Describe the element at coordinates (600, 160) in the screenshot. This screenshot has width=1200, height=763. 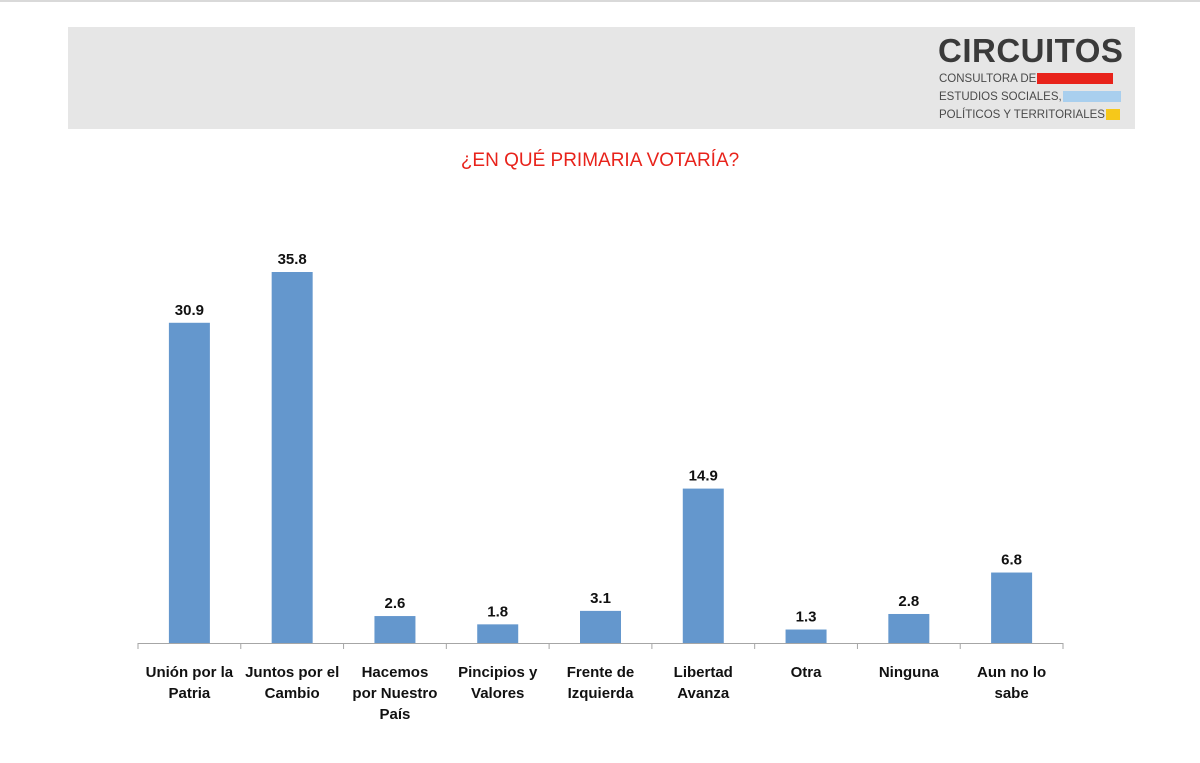
I see `chart-title: ¿EN QUÉ PRIMARIA VOTARÍA?` at that location.